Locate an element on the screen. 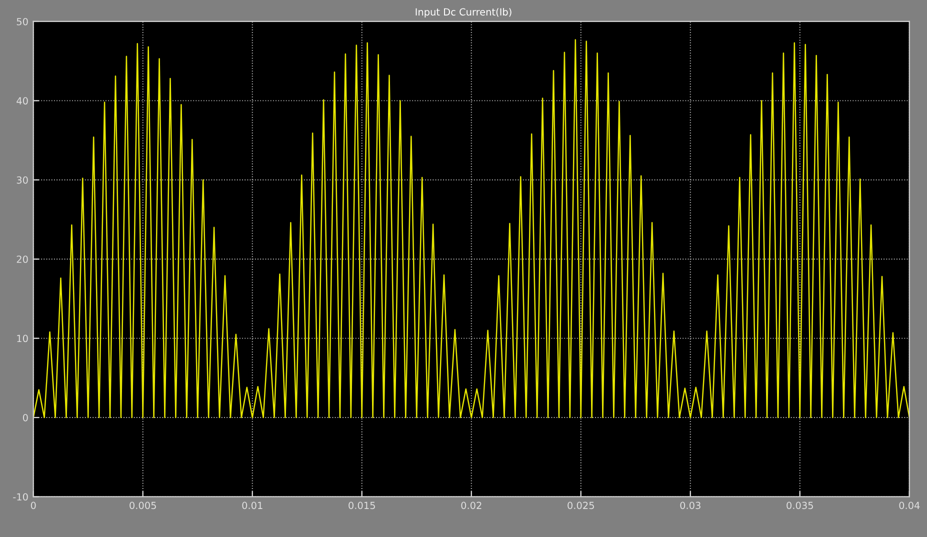 The width and height of the screenshot is (927, 537). x-tick-label: 0.025 is located at coordinates (581, 506).